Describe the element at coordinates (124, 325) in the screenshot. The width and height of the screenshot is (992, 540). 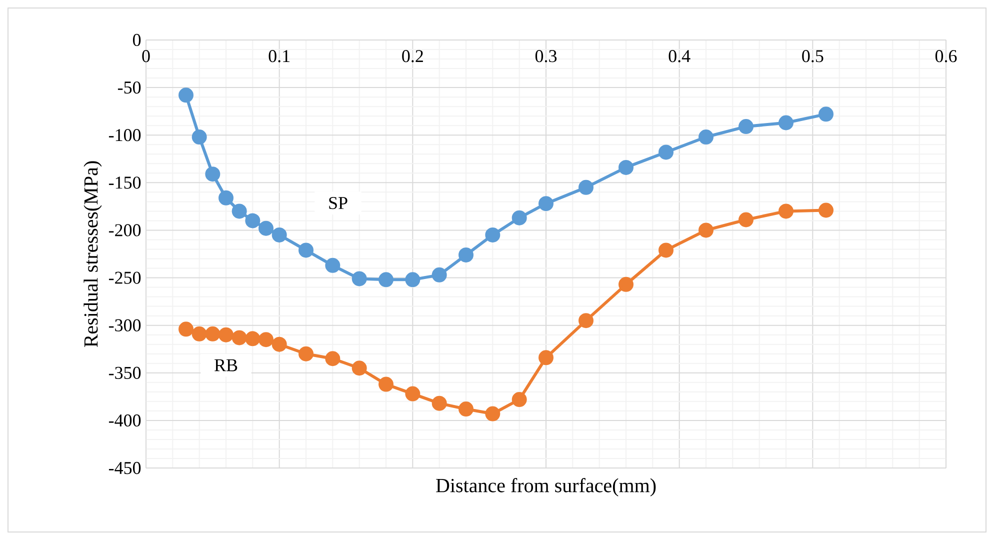
I see `y-tick-label: -300` at that location.